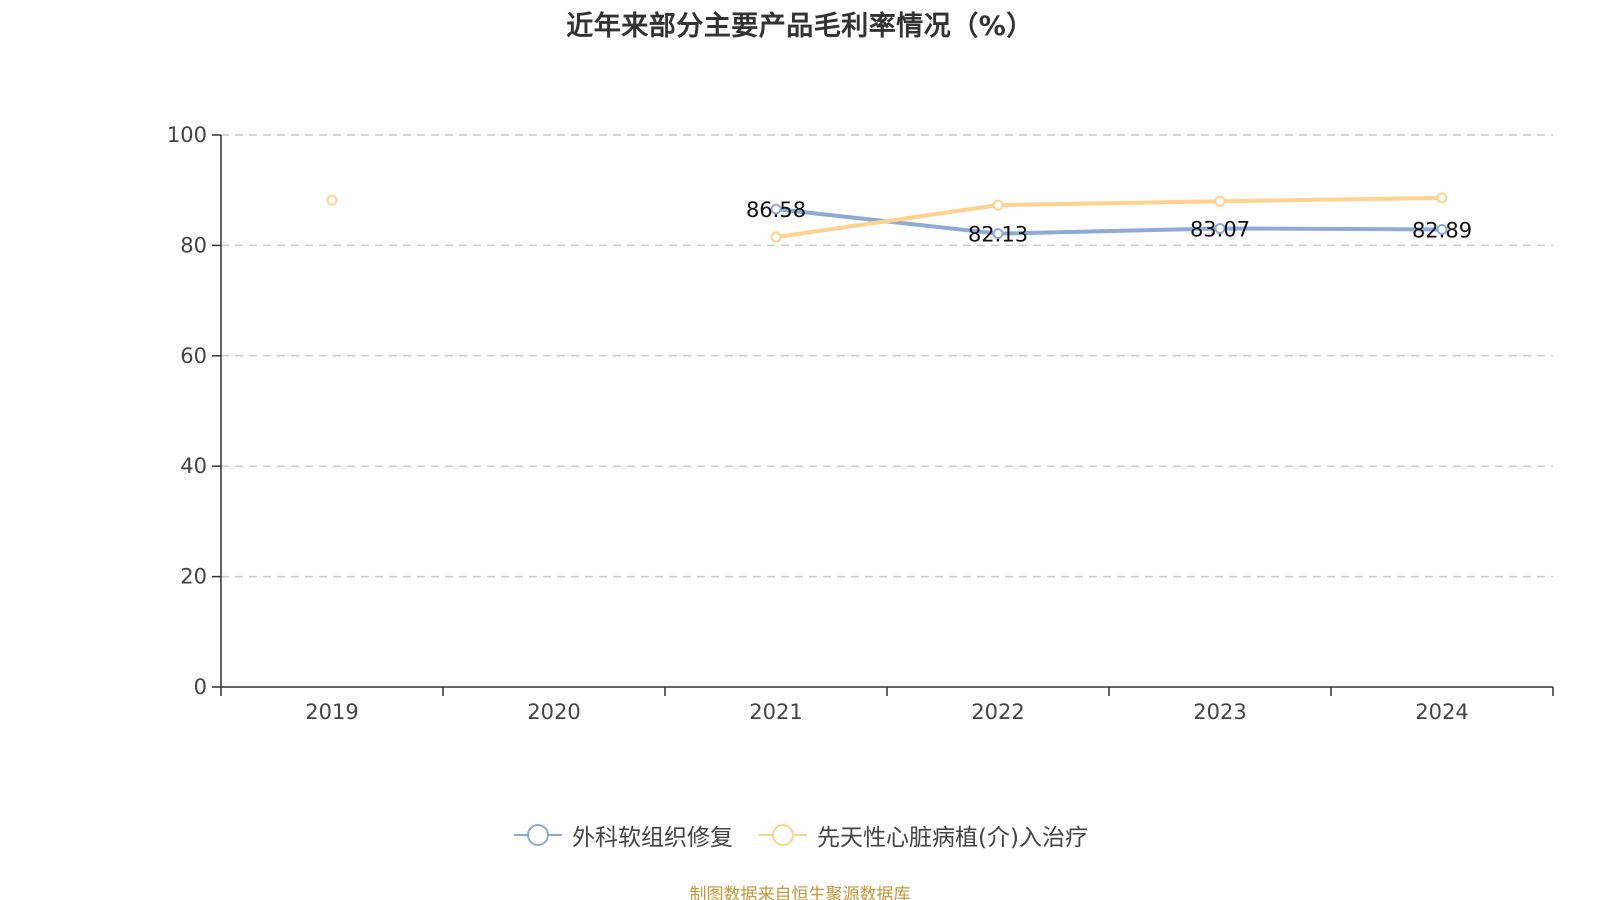 This screenshot has width=1600, height=900. I want to click on data-label-series-1: 82.13, so click(998, 235).